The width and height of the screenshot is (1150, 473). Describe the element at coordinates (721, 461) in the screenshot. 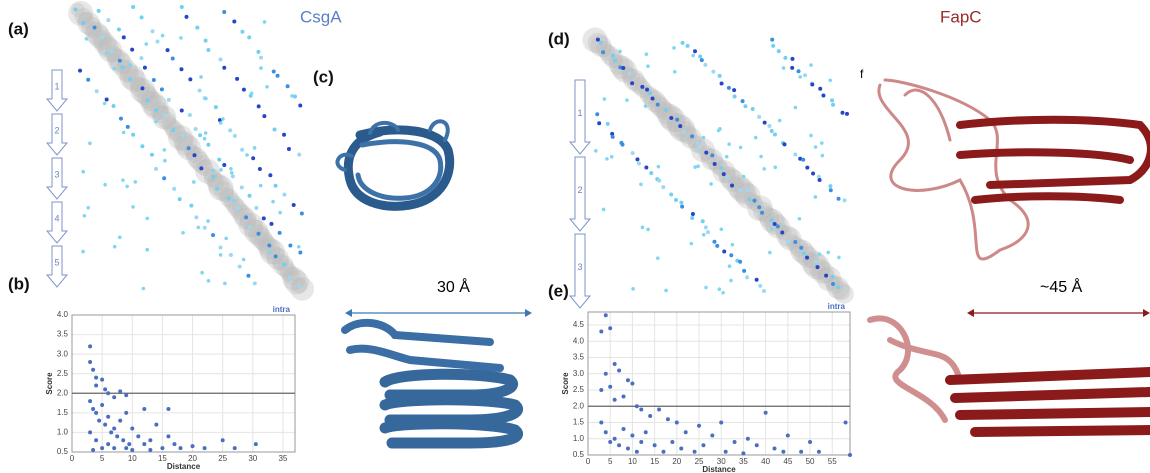

I see `x-tick-label: 30` at that location.